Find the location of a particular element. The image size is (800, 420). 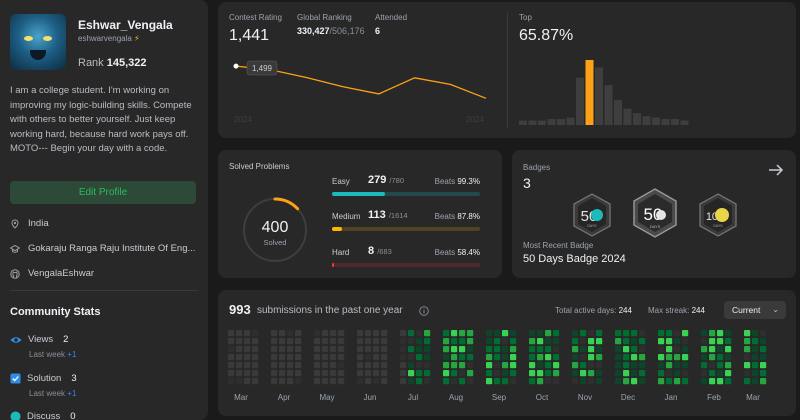

info-icon is located at coordinates (424, 311).